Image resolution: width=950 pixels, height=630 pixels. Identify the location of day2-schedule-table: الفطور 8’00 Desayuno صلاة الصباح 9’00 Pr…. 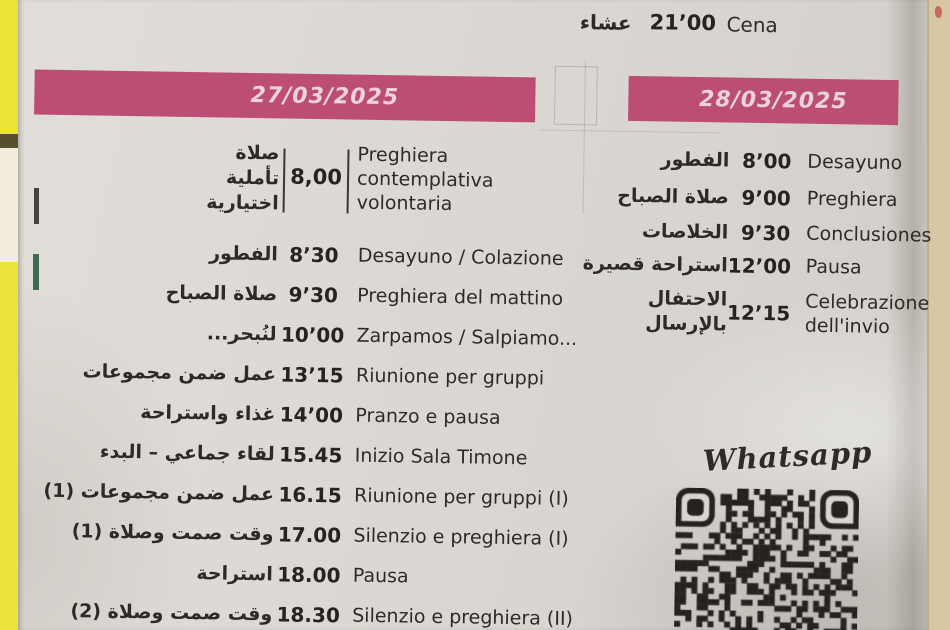
(762, 244).